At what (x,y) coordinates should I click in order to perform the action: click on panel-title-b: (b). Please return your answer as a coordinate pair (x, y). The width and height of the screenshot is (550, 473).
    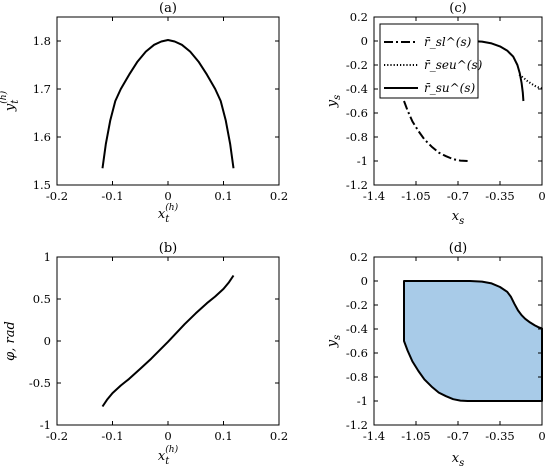
    Looking at the image, I should click on (168, 248).